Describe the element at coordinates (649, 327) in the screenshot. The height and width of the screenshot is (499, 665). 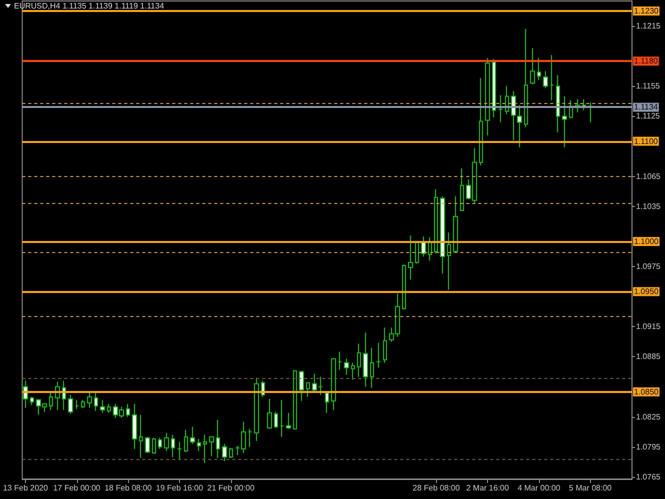
I see `y-tick-label: 1.0915` at that location.